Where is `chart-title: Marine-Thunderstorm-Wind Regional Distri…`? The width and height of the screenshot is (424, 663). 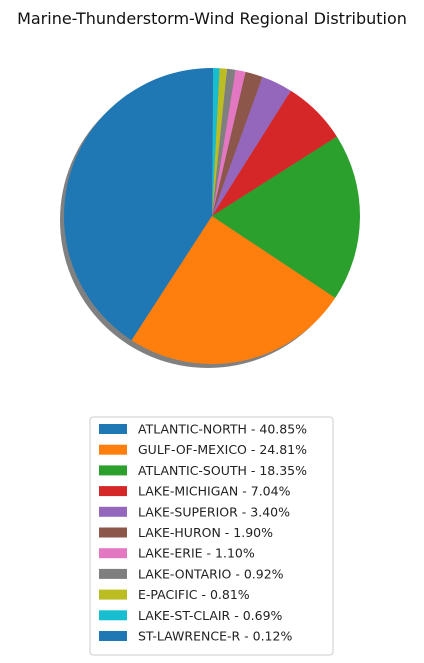
chart-title: Marine-Thunderstorm-Wind Regional Distri… is located at coordinates (212, 18).